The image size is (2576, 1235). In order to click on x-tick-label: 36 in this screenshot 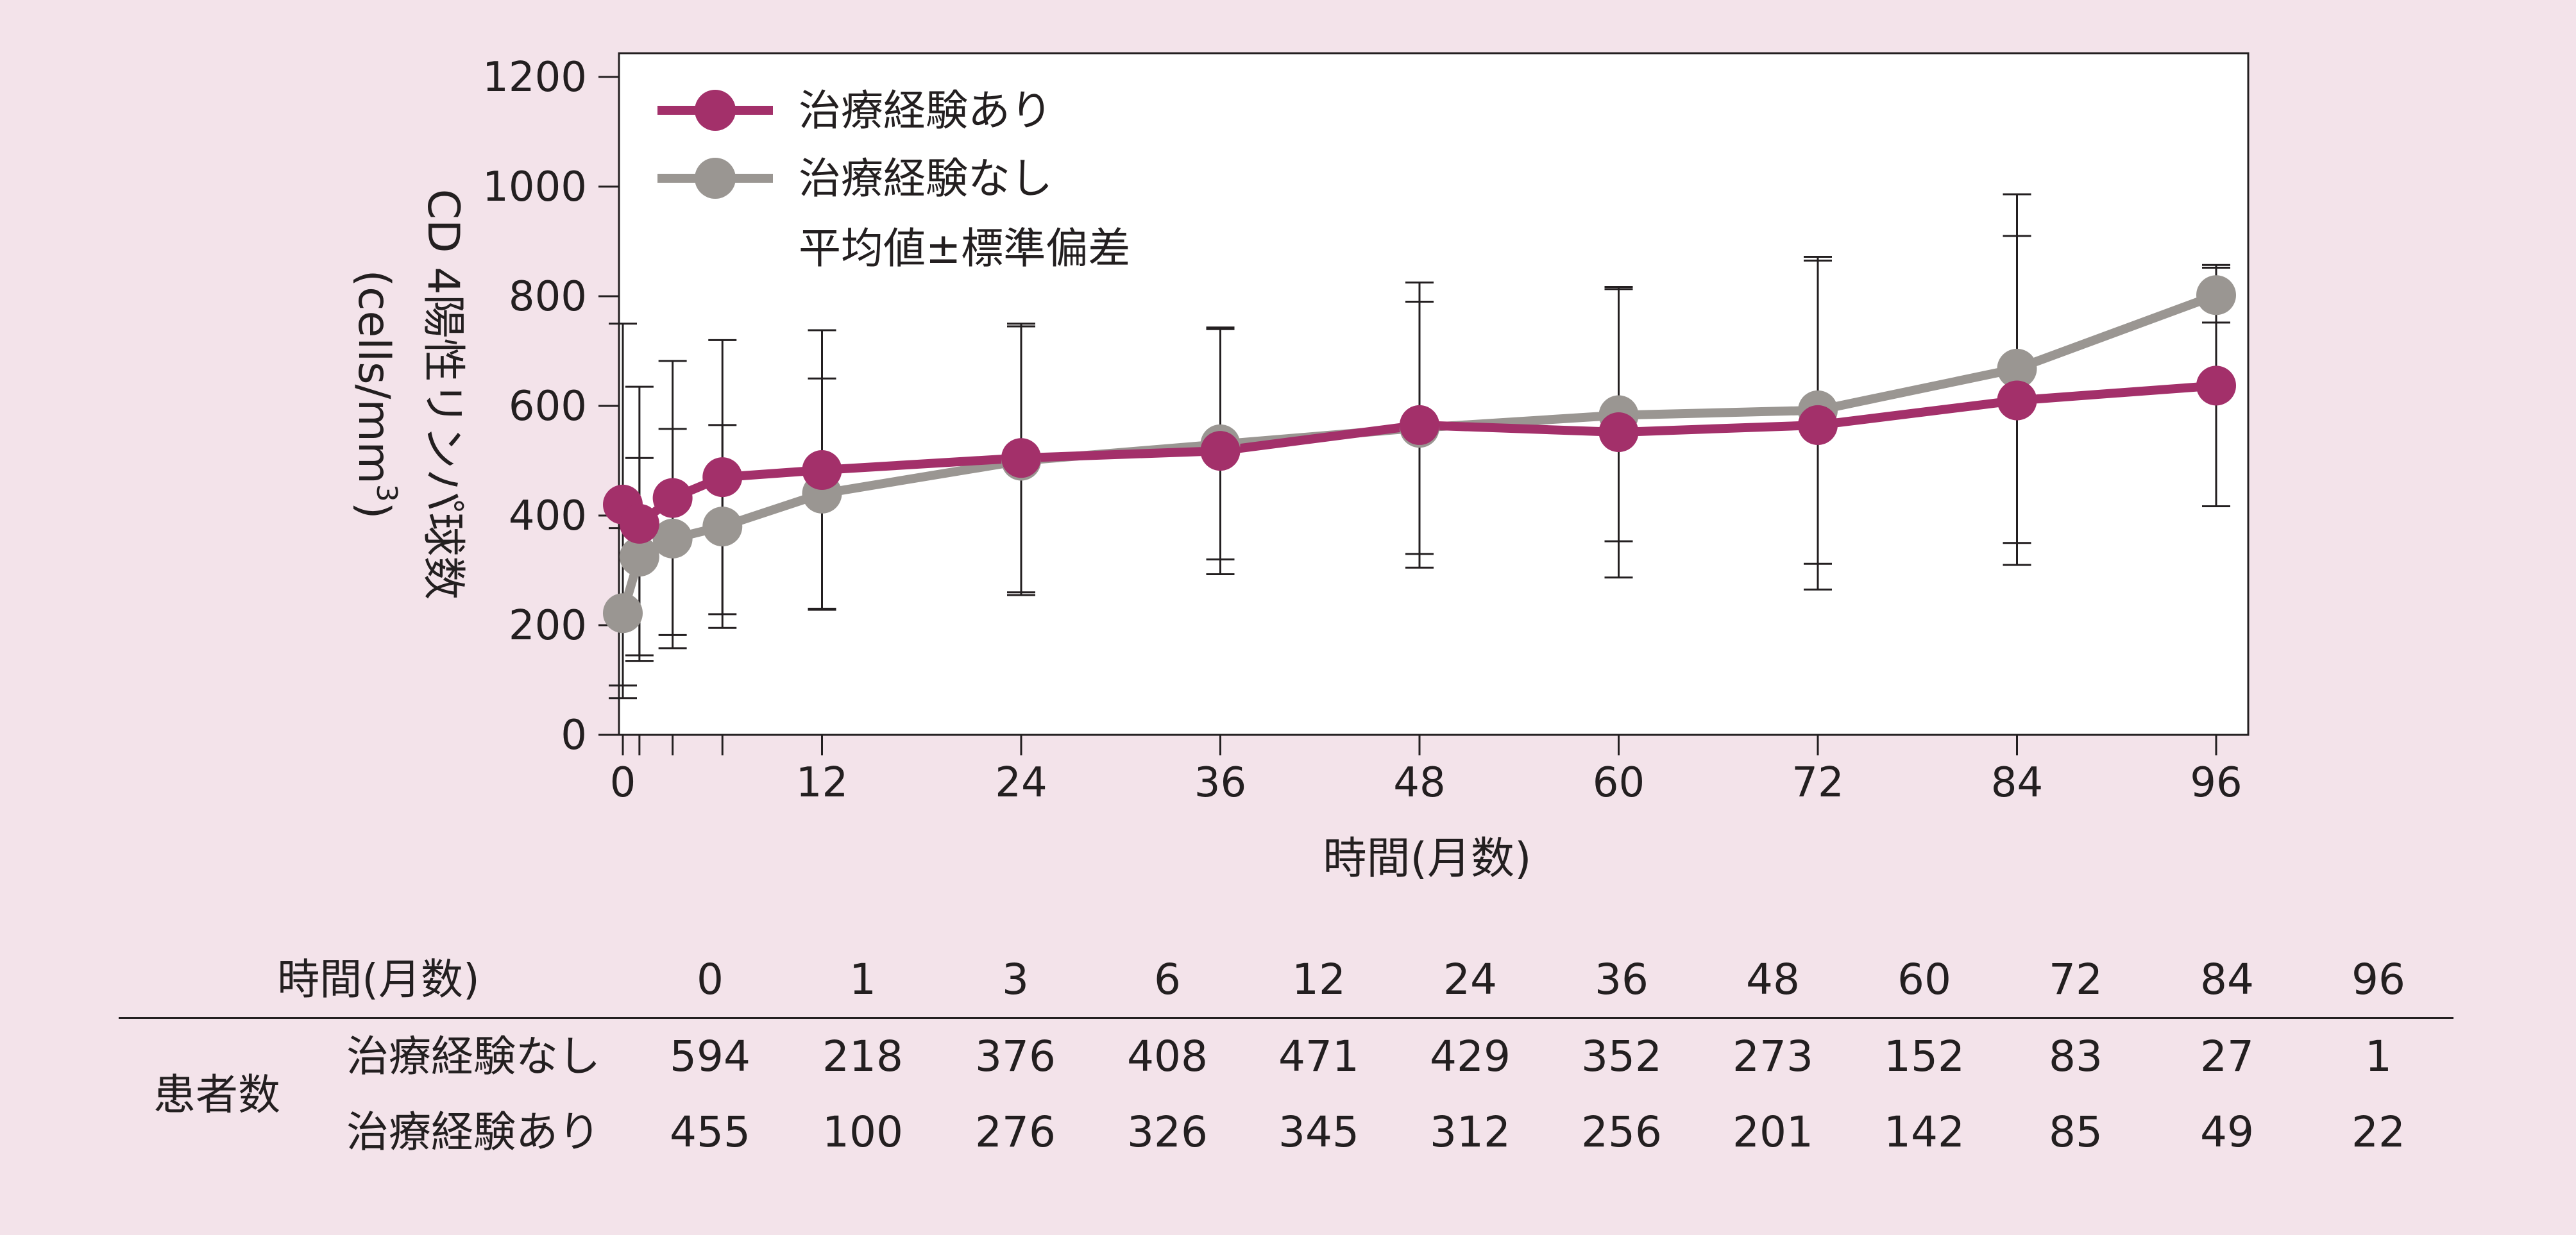, I will do `click(1220, 783)`.